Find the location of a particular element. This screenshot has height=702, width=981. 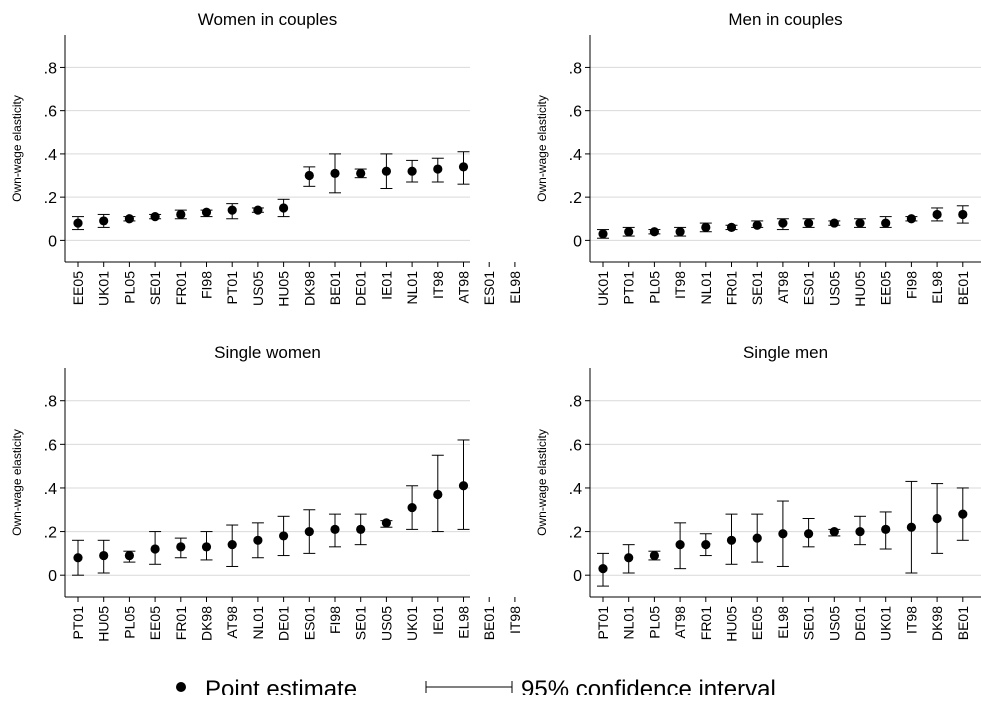

x-tick-label-ES01: ES01 is located at coordinates (809, 288).